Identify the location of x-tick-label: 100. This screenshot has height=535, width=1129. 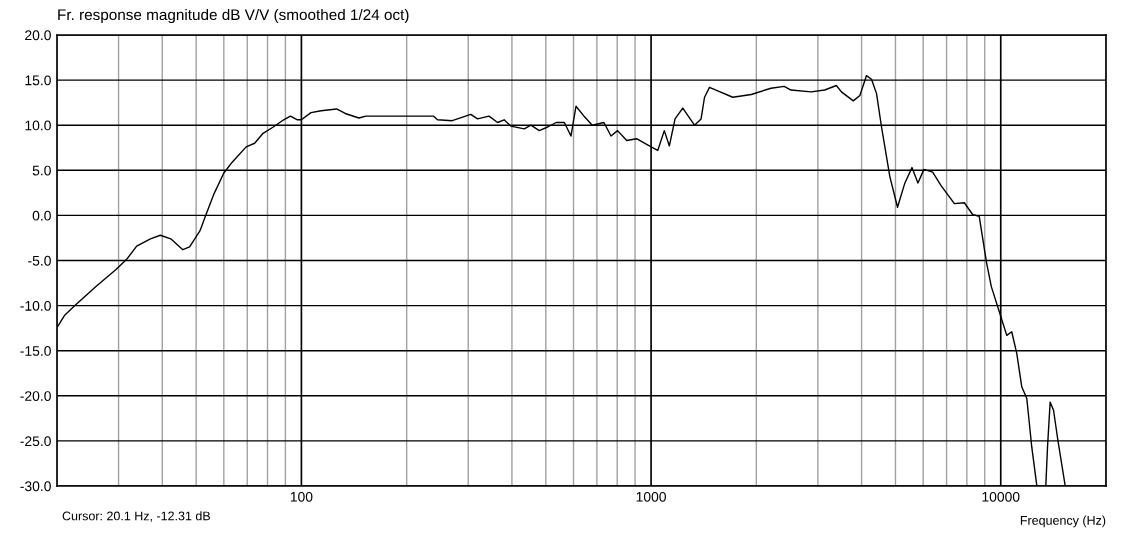
(301, 496).